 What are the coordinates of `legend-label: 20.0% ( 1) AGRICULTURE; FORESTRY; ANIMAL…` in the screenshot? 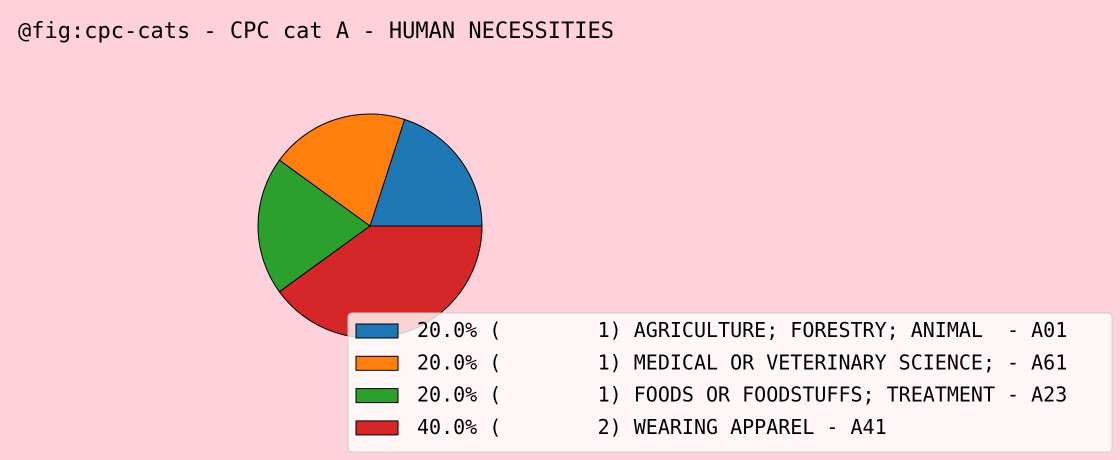 It's located at (742, 330).